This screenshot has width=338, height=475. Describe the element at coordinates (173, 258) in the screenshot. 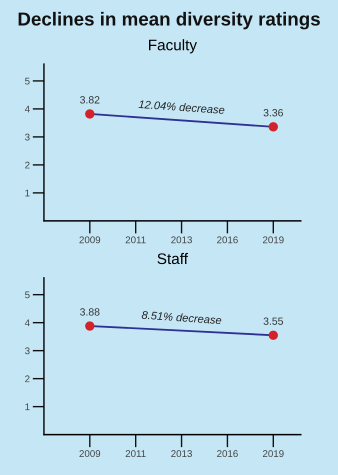

I see `chart-subtitle: Staff` at that location.